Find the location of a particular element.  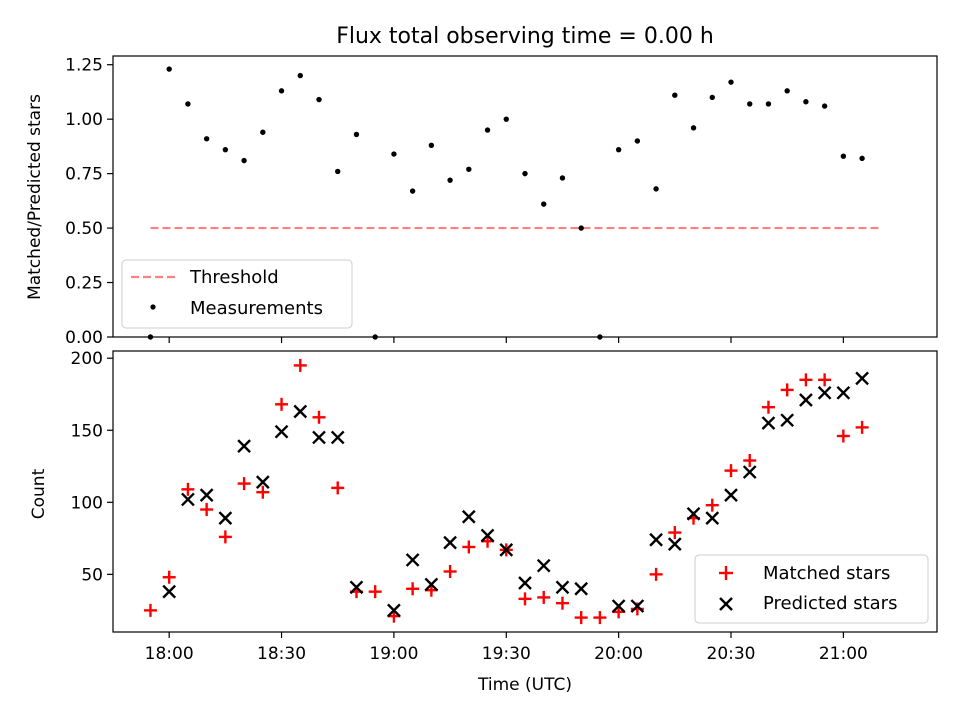

bottom-xtick-label: 20:30 is located at coordinates (731, 654).